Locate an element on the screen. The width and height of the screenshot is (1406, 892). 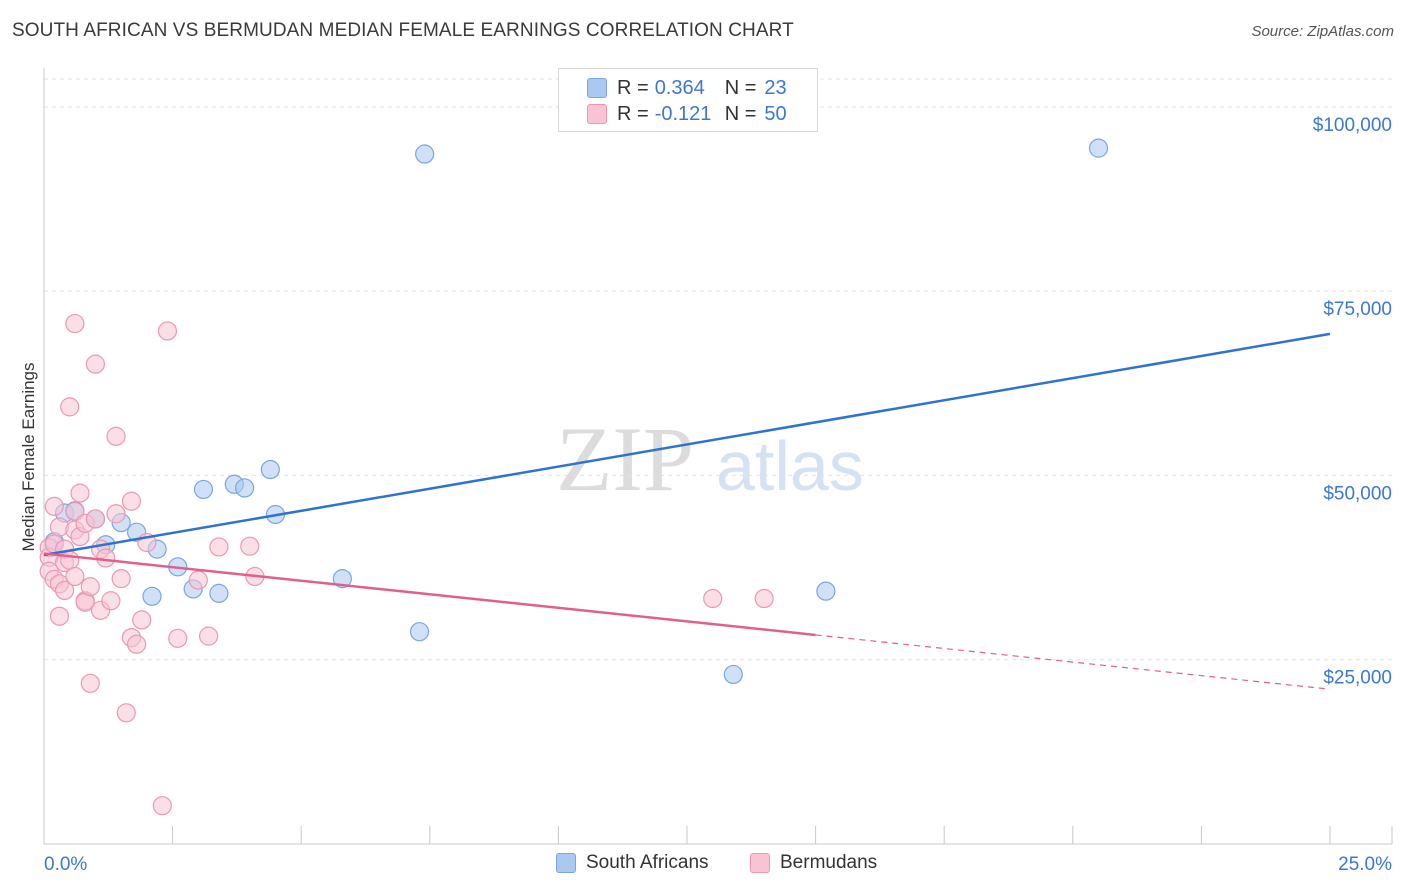
source-label: Source: ZipAtlas.com is located at coordinates (1322, 31).